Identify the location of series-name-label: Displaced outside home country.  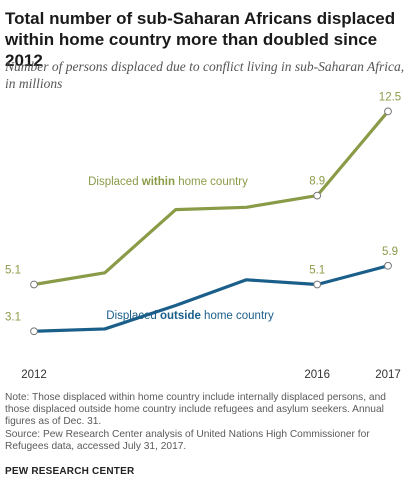
(190, 316).